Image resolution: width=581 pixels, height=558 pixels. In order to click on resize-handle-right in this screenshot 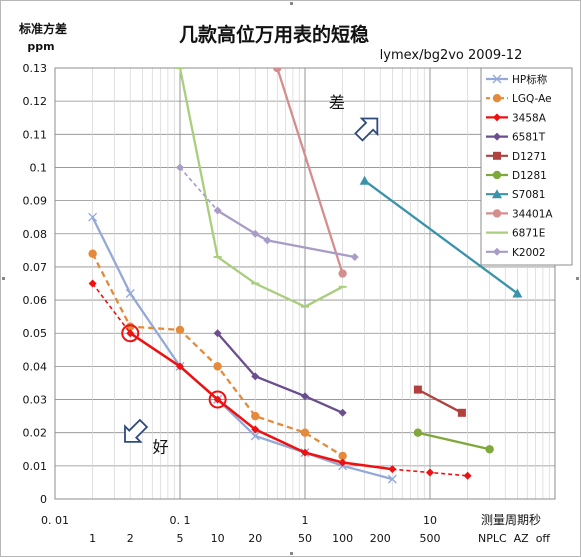, I will do `click(577, 278)`.